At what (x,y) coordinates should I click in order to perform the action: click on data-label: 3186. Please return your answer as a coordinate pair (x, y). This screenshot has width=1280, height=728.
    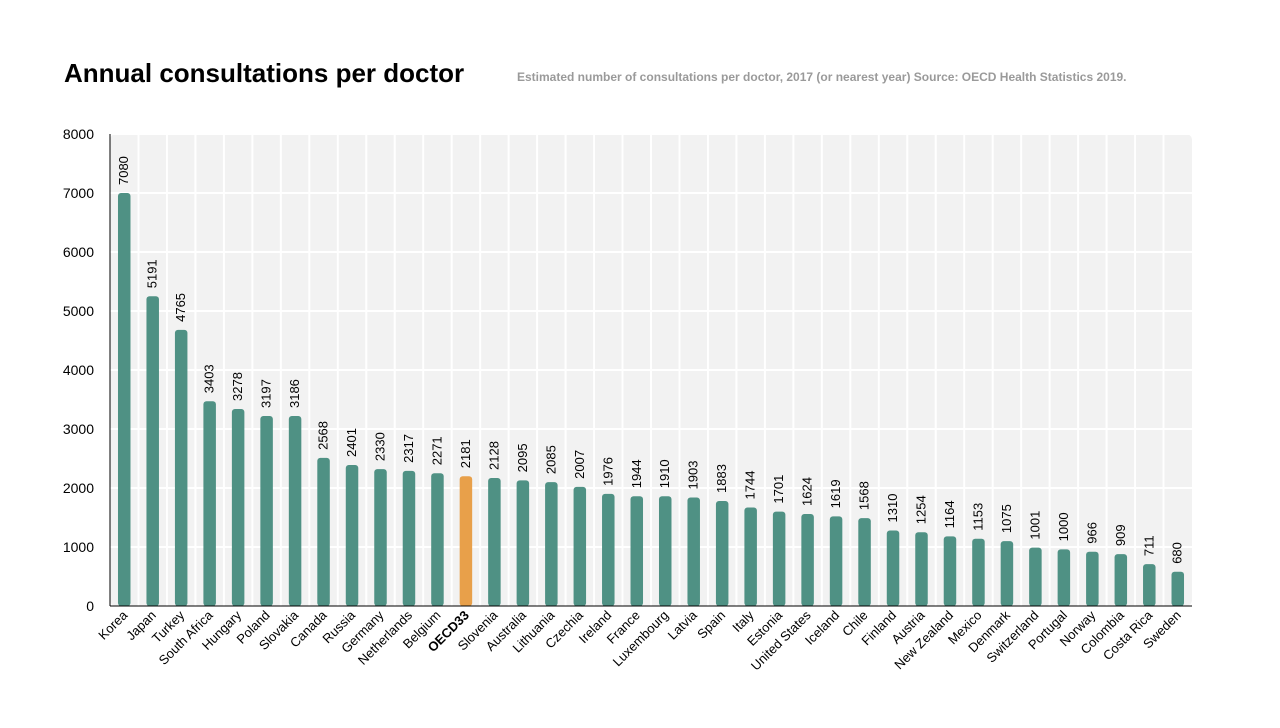
    Looking at the image, I should click on (294, 393).